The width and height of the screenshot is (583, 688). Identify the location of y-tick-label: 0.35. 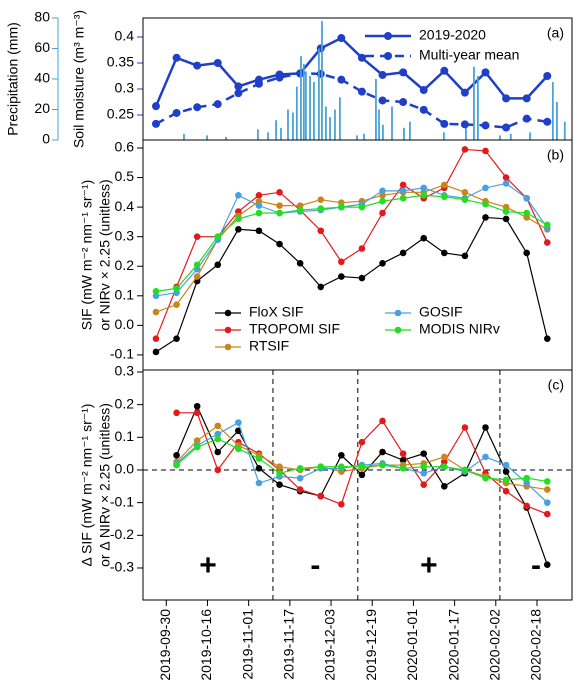
(120, 62).